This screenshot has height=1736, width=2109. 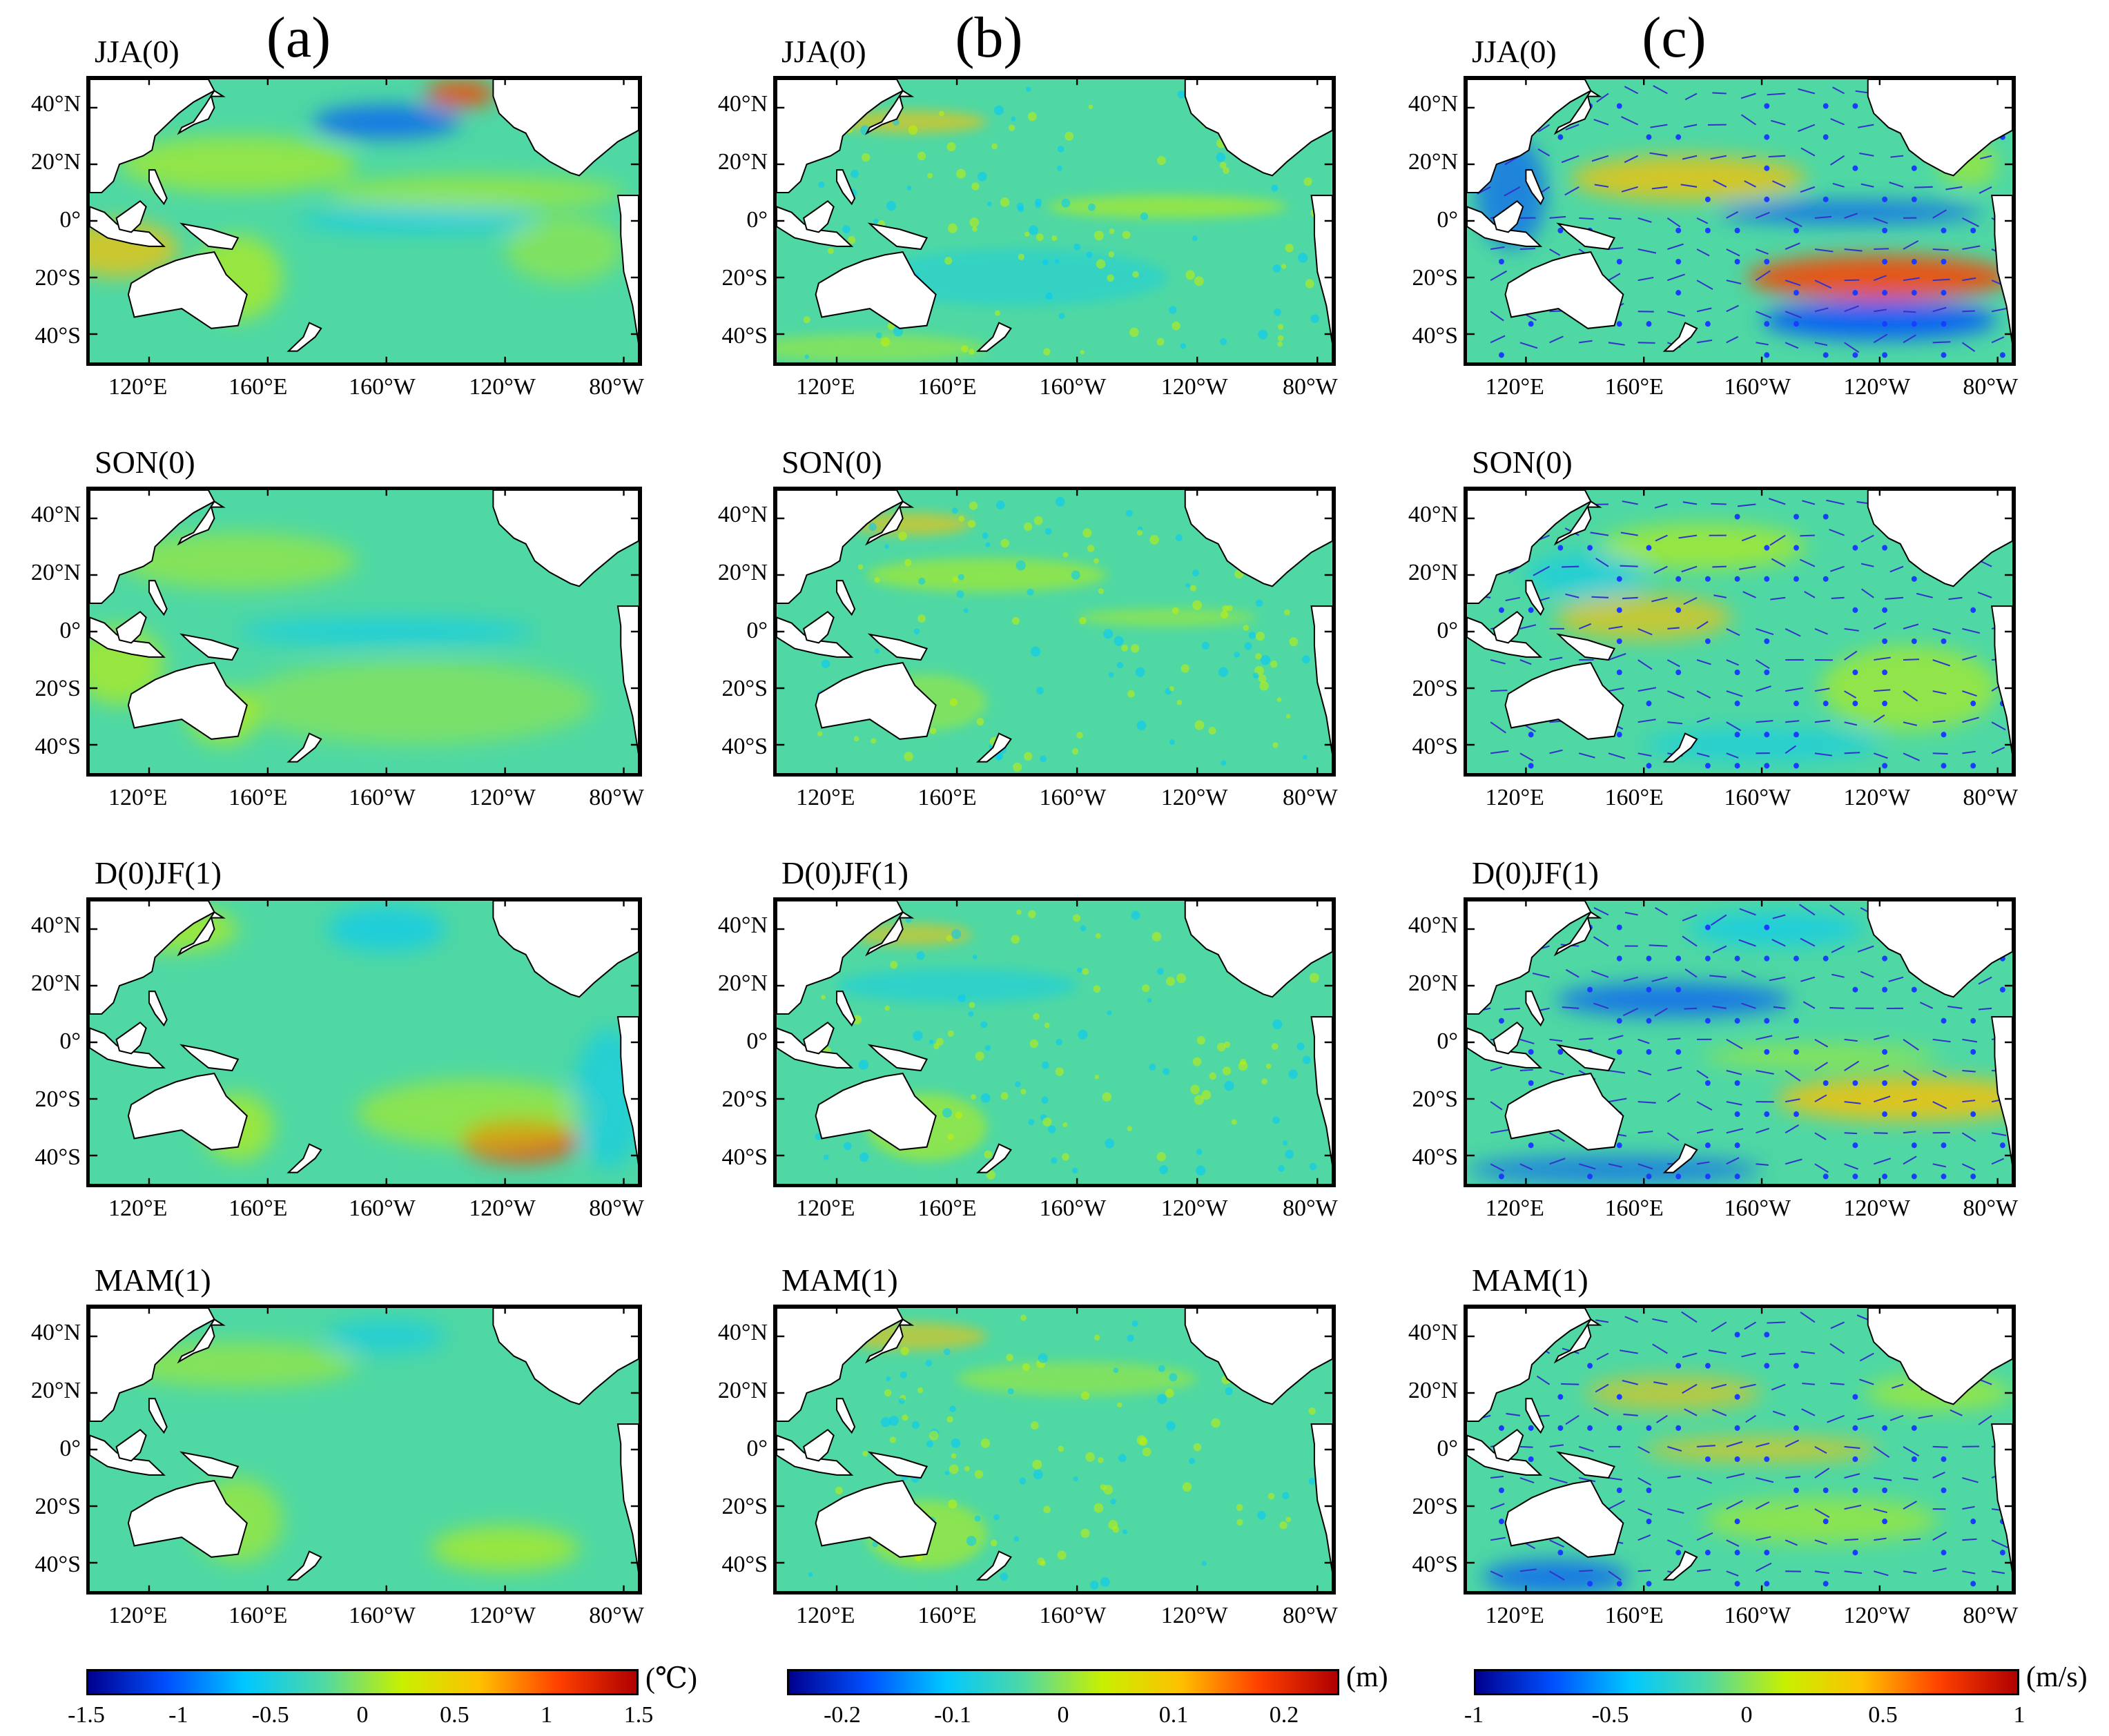 I want to click on colorbar-tick-label: 1.5, so click(x=638, y=1715).